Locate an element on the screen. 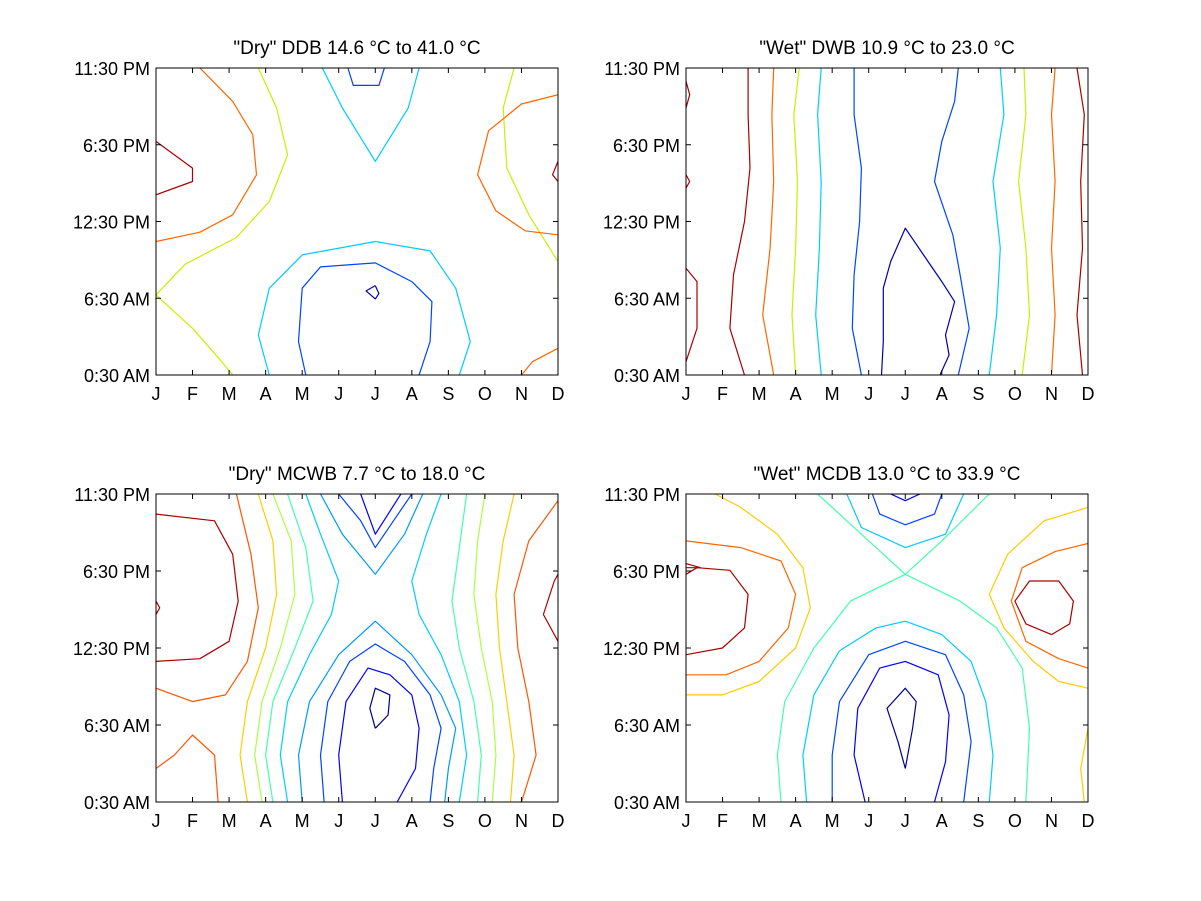 The height and width of the screenshot is (901, 1201). x-tick-label: N is located at coordinates (1051, 821).